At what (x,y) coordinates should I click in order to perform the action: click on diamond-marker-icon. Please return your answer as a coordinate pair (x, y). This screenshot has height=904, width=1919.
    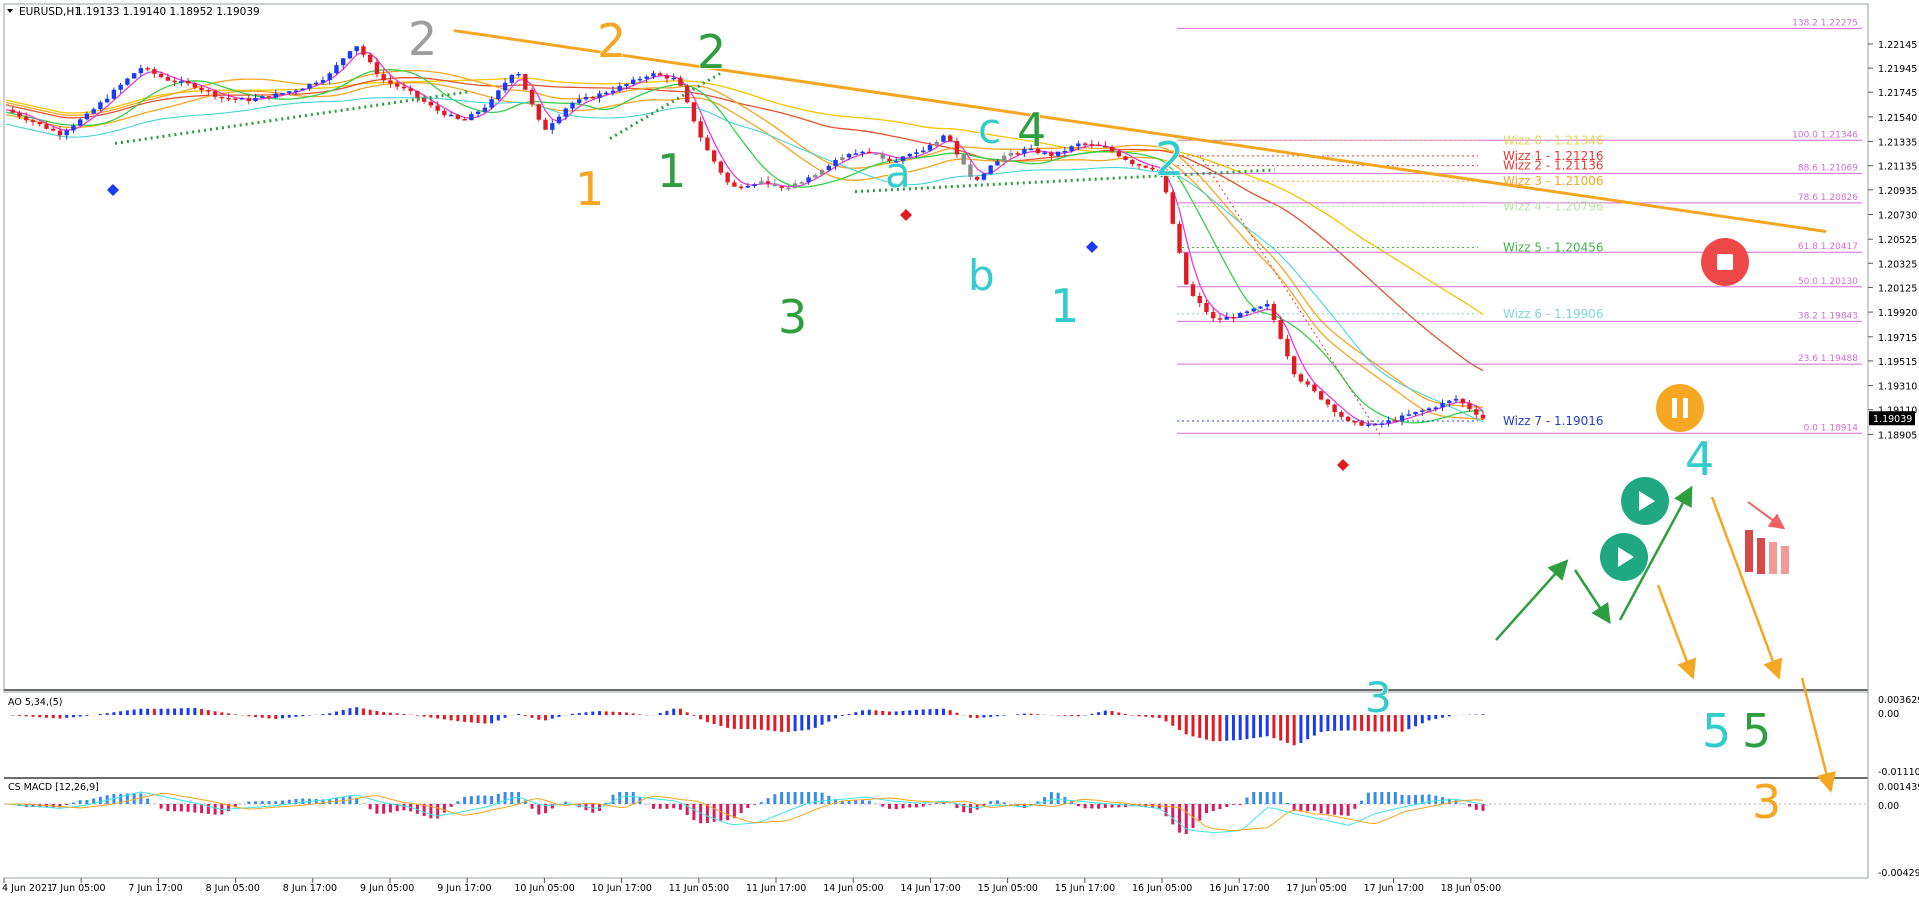
    Looking at the image, I should click on (906, 215).